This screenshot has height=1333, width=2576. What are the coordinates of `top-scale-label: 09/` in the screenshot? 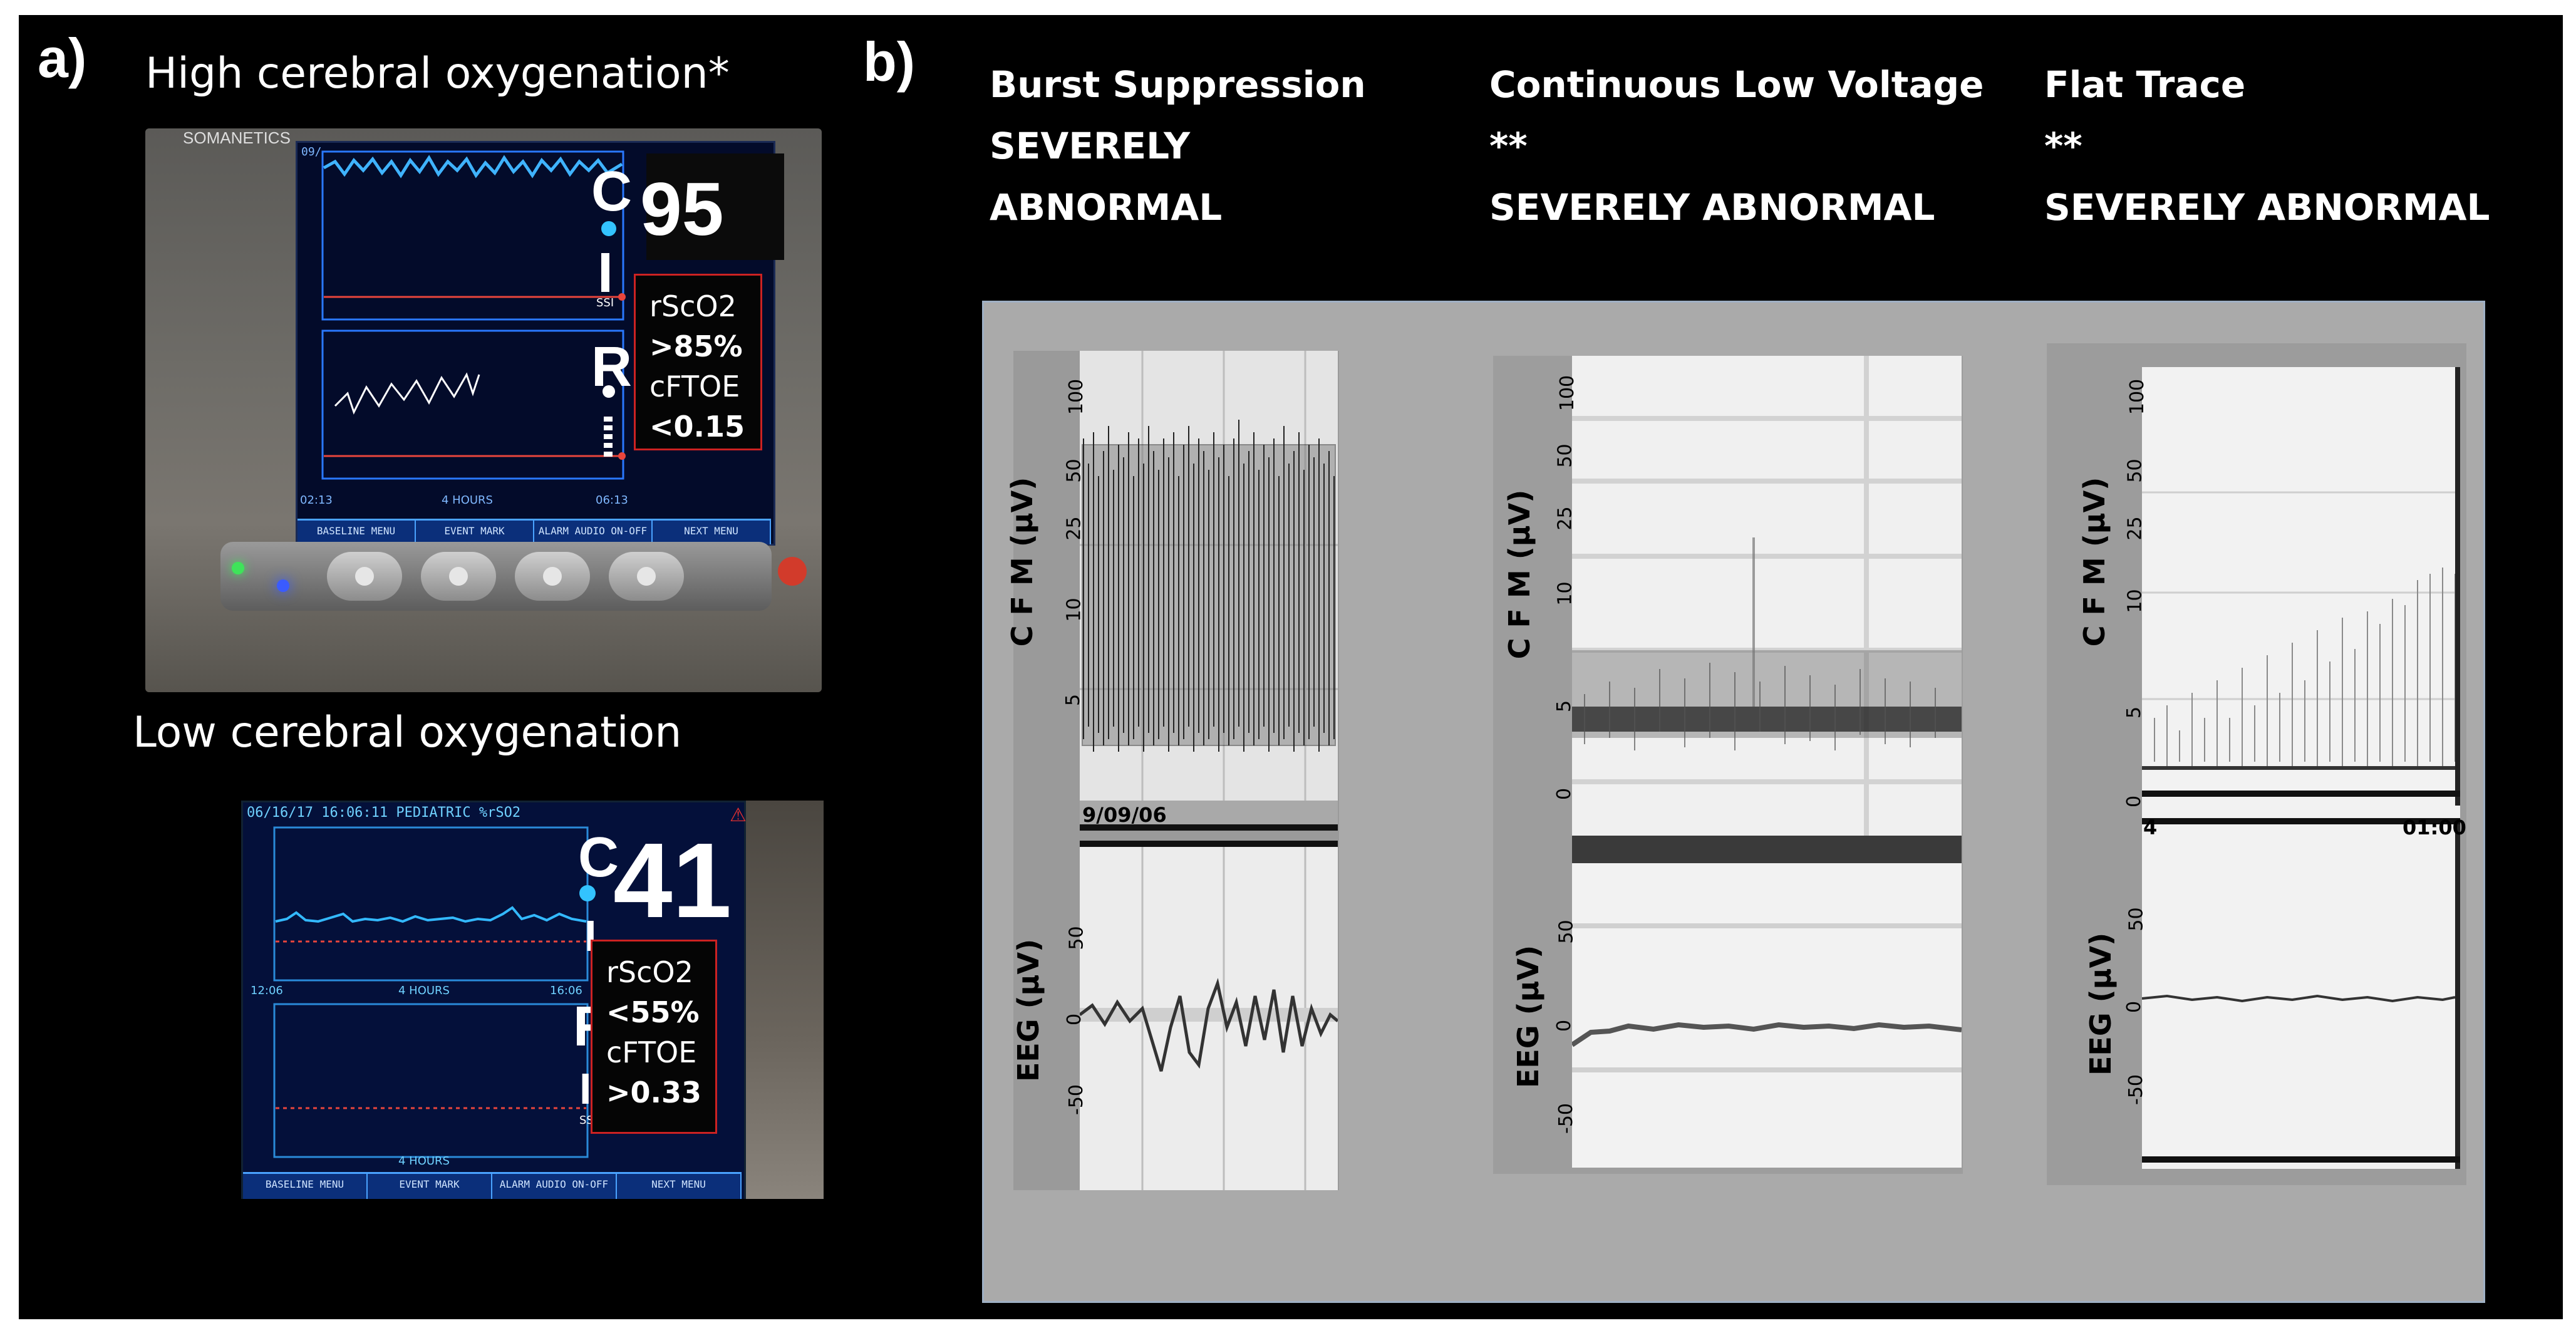 It's located at (311, 151).